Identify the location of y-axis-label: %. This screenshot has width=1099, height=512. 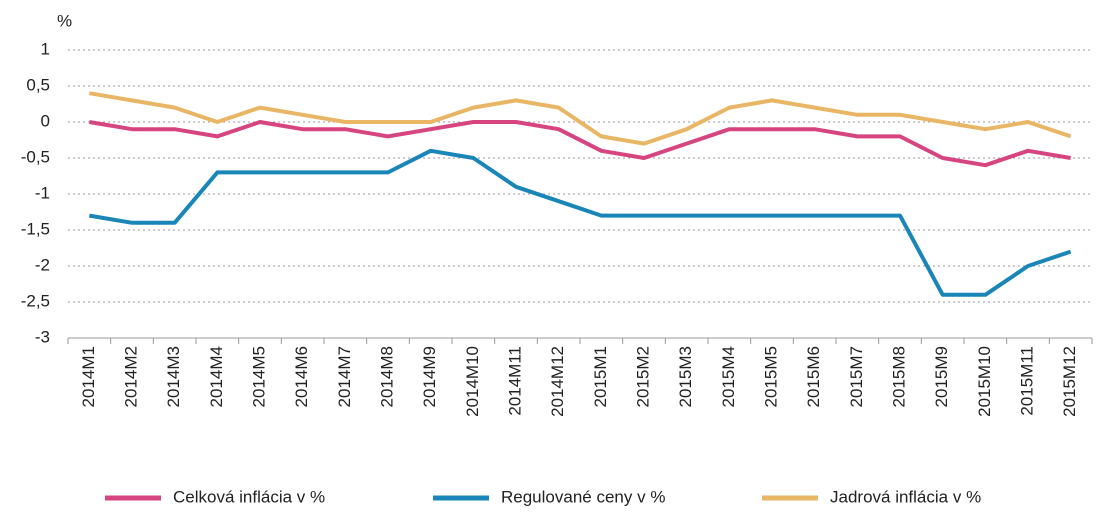
(64, 20).